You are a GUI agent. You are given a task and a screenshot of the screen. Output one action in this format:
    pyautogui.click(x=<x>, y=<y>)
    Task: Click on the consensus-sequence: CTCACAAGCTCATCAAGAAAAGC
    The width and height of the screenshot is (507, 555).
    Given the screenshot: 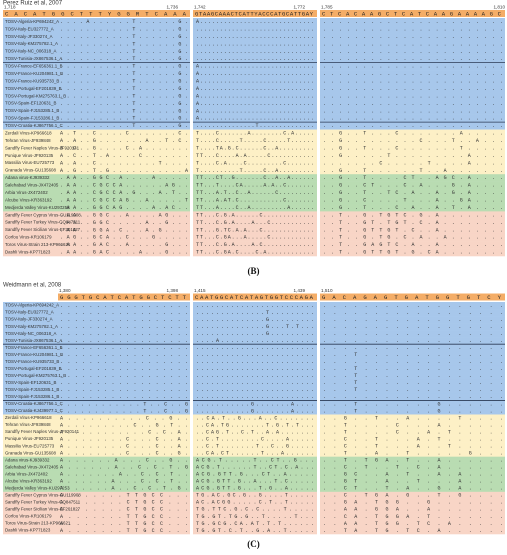 What is the action you would take?
    pyautogui.click(x=412, y=13)
    